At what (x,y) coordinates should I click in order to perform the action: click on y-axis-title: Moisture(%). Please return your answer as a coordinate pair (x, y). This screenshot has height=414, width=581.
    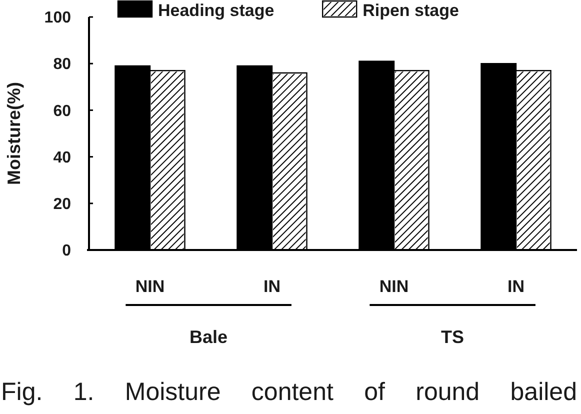
    Looking at the image, I should click on (14, 133).